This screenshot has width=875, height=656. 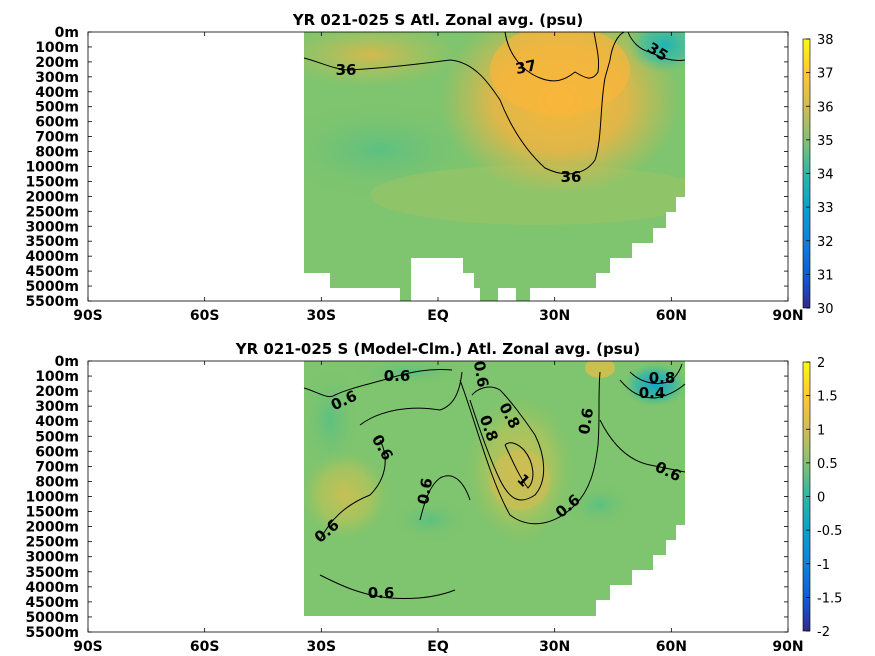 I want to click on contour-0.4, so click(x=656, y=374).